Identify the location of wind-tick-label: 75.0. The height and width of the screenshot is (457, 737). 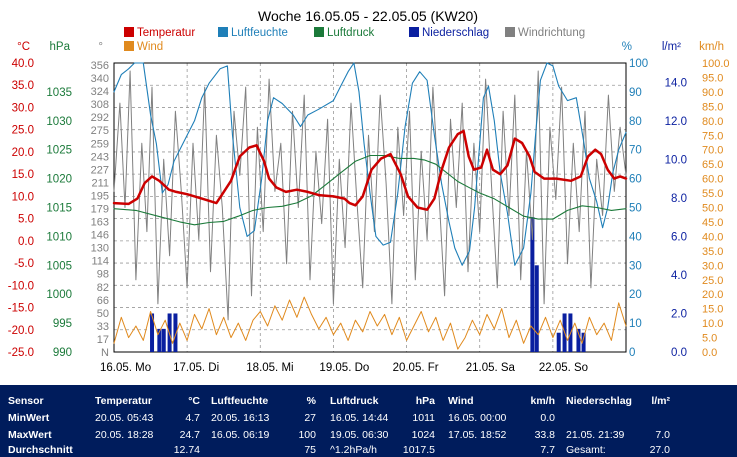
(712, 136).